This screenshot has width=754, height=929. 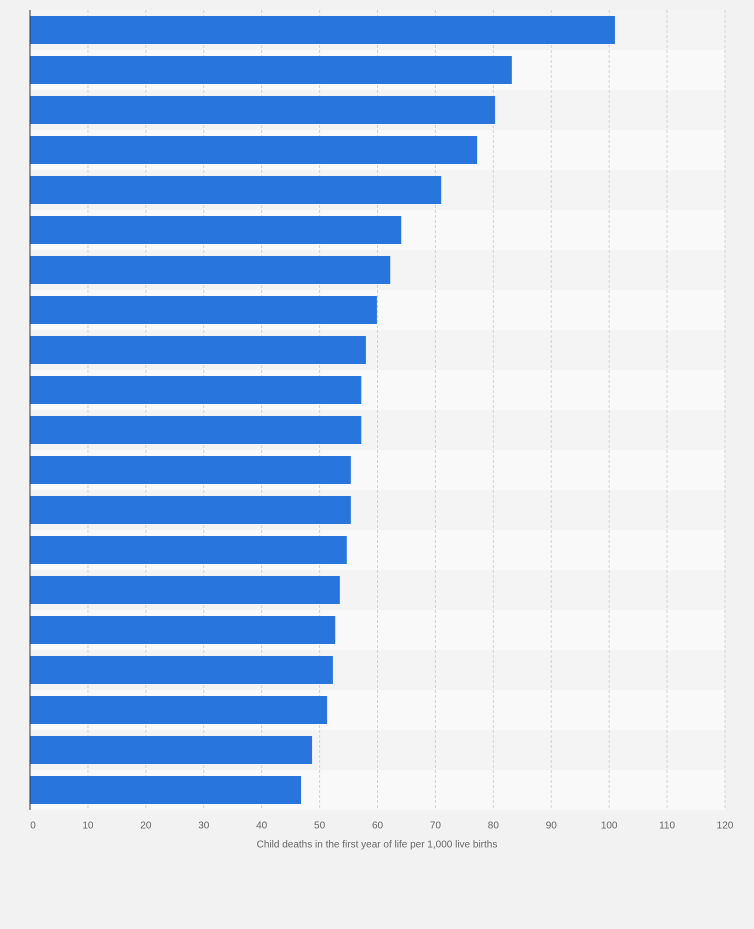 I want to click on x-tick-label: 10, so click(x=88, y=826).